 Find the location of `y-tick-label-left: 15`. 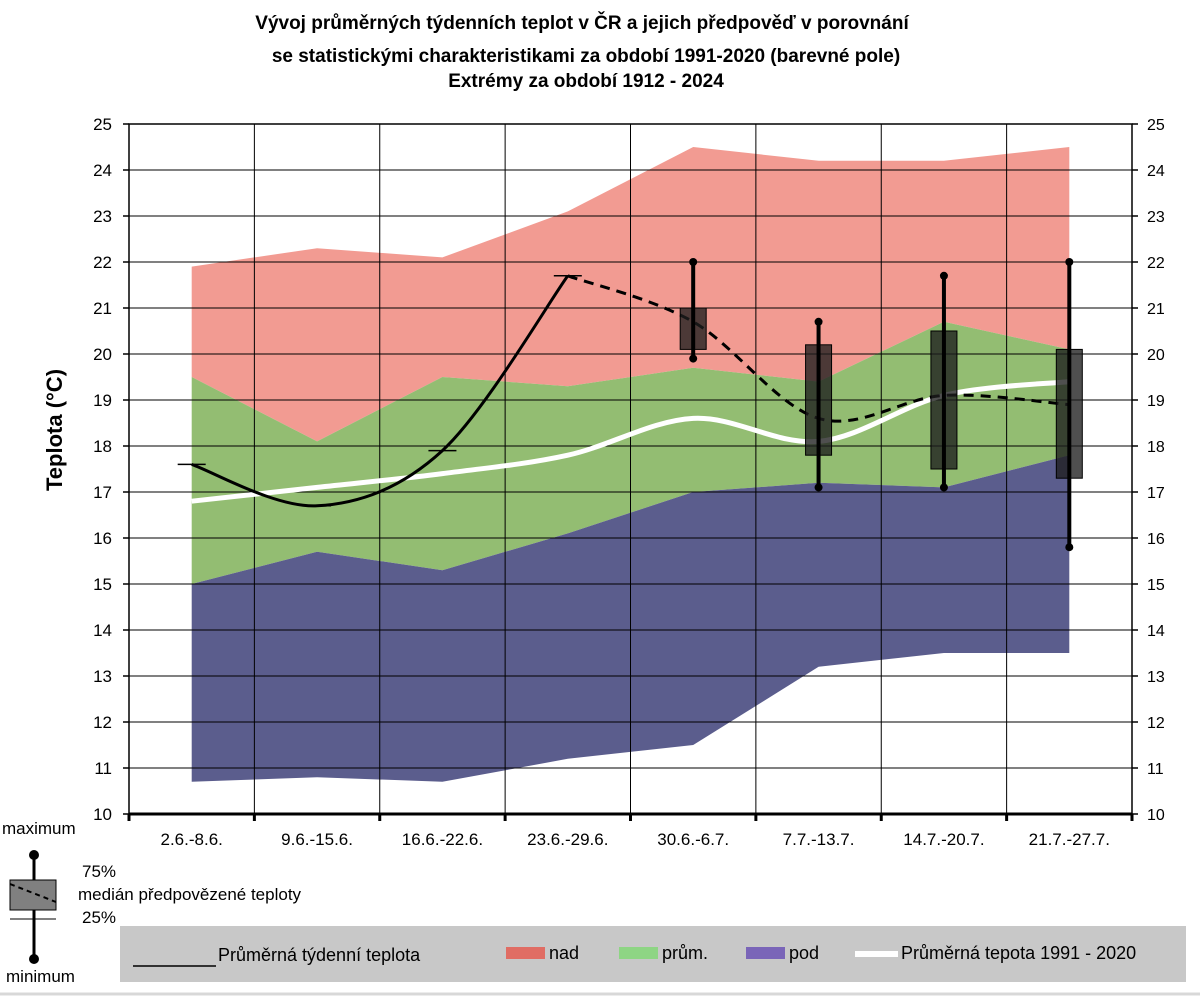

y-tick-label-left: 15 is located at coordinates (102, 584).